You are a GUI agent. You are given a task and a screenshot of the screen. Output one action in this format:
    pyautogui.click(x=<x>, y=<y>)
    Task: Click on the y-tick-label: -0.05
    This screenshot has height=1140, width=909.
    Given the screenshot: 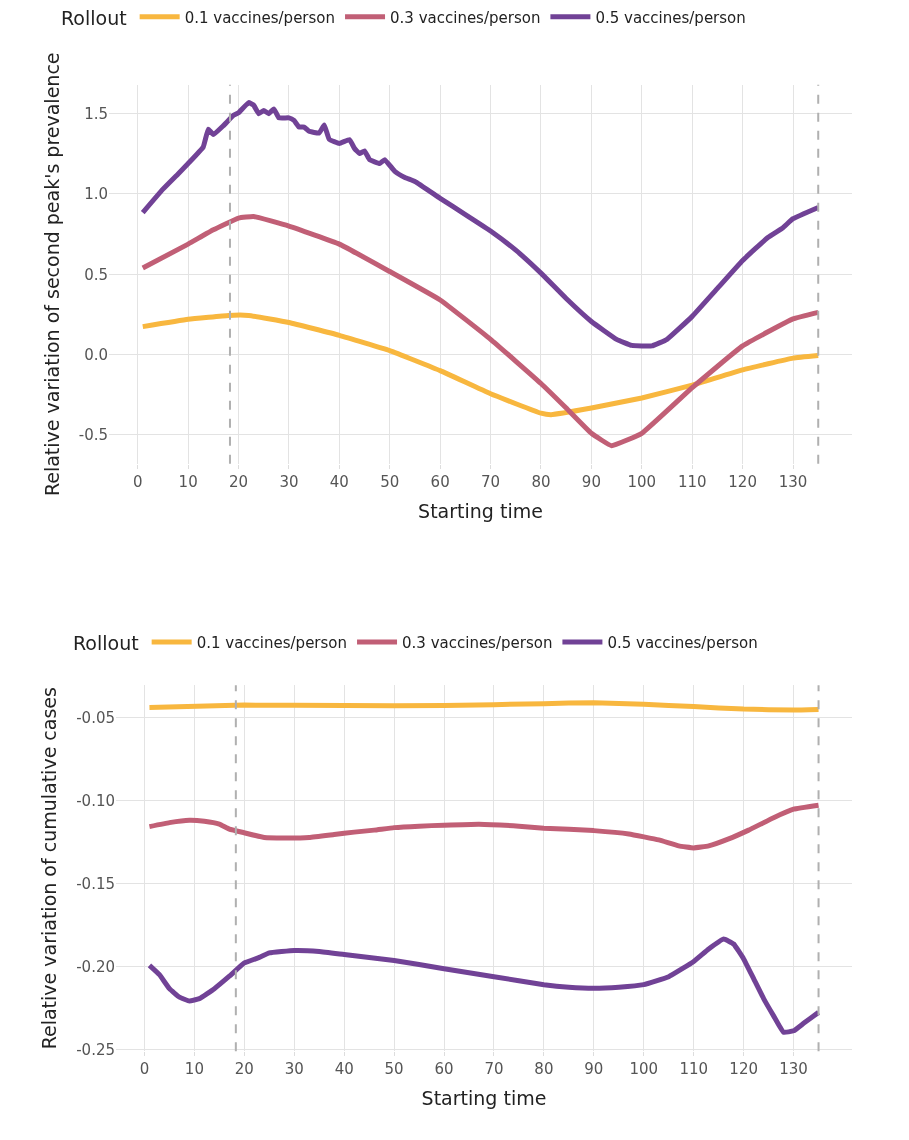 What is the action you would take?
    pyautogui.click(x=95, y=717)
    